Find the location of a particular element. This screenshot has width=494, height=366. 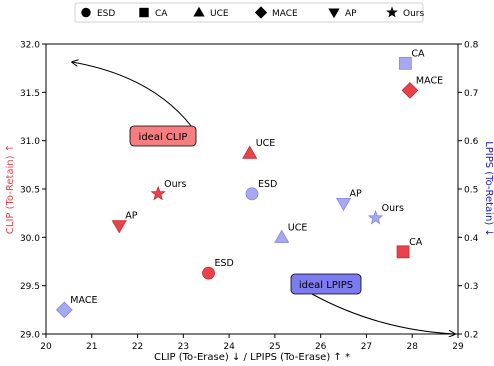

y-left-tick-label: 31.5 is located at coordinates (30, 94).